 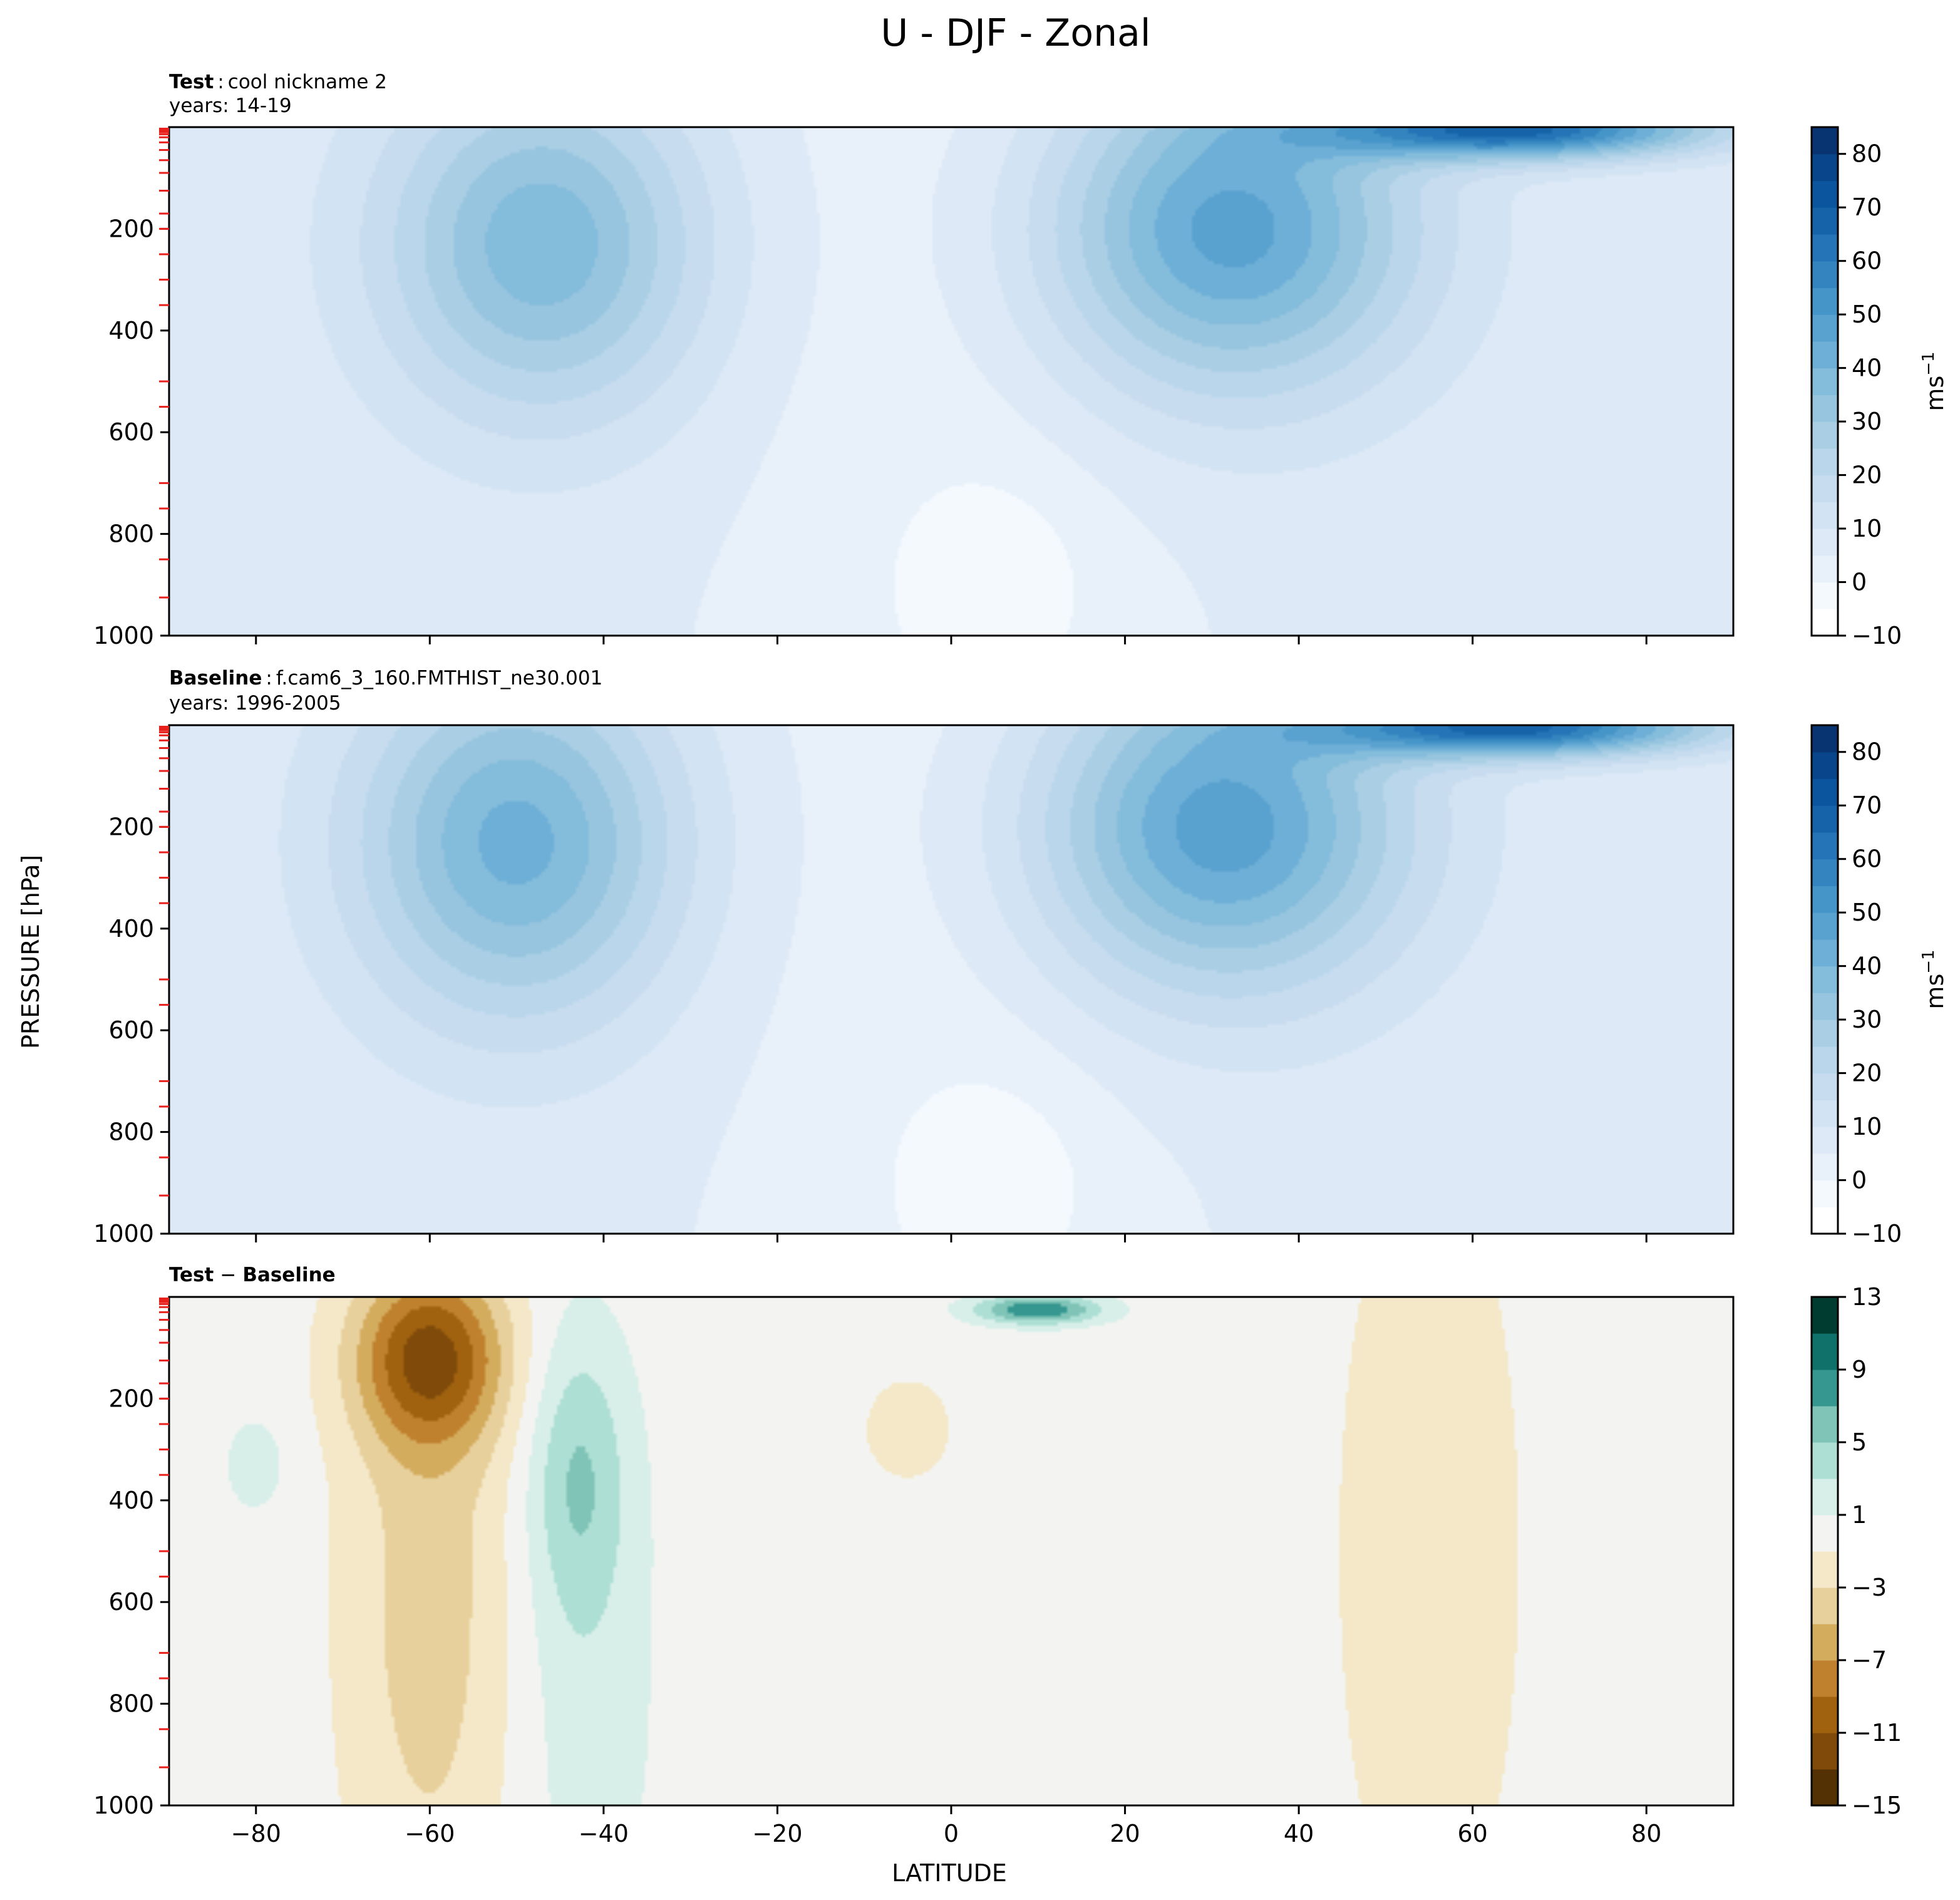 I want to click on x-tick-label: −60, so click(x=430, y=1833).